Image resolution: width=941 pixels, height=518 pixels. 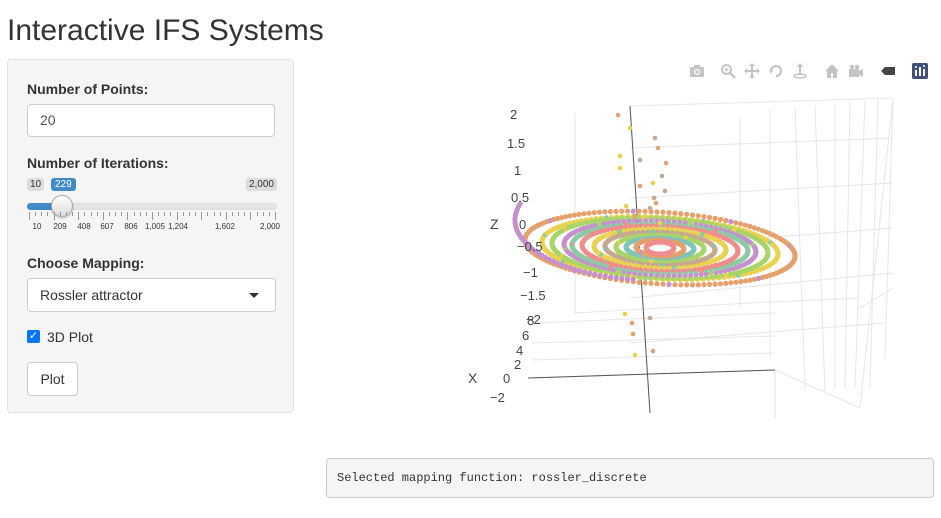 I want to click on slider-handle, so click(x=62, y=206).